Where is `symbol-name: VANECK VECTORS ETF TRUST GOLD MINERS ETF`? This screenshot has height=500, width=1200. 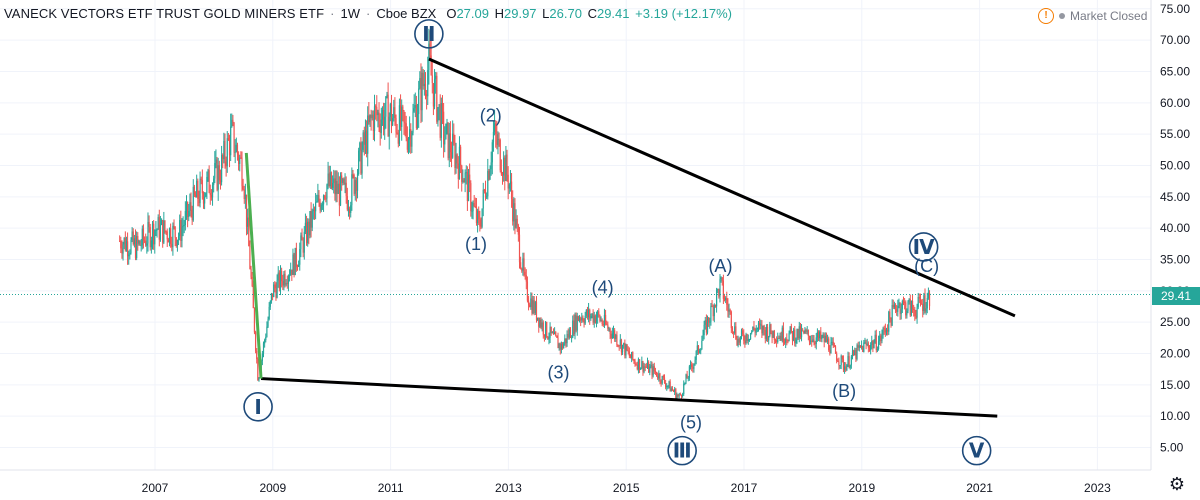
symbol-name: VANECK VECTORS ETF TRUST GOLD MINERS ETF is located at coordinates (164, 13).